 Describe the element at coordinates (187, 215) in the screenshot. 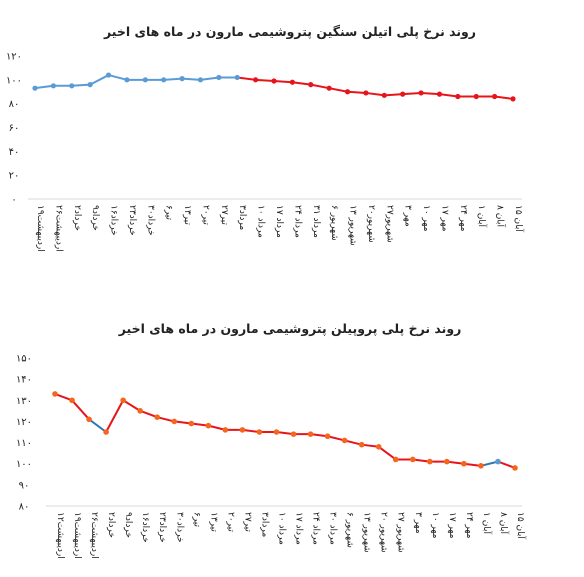

I see `x-tick-label: ۱۳تیر` at that location.